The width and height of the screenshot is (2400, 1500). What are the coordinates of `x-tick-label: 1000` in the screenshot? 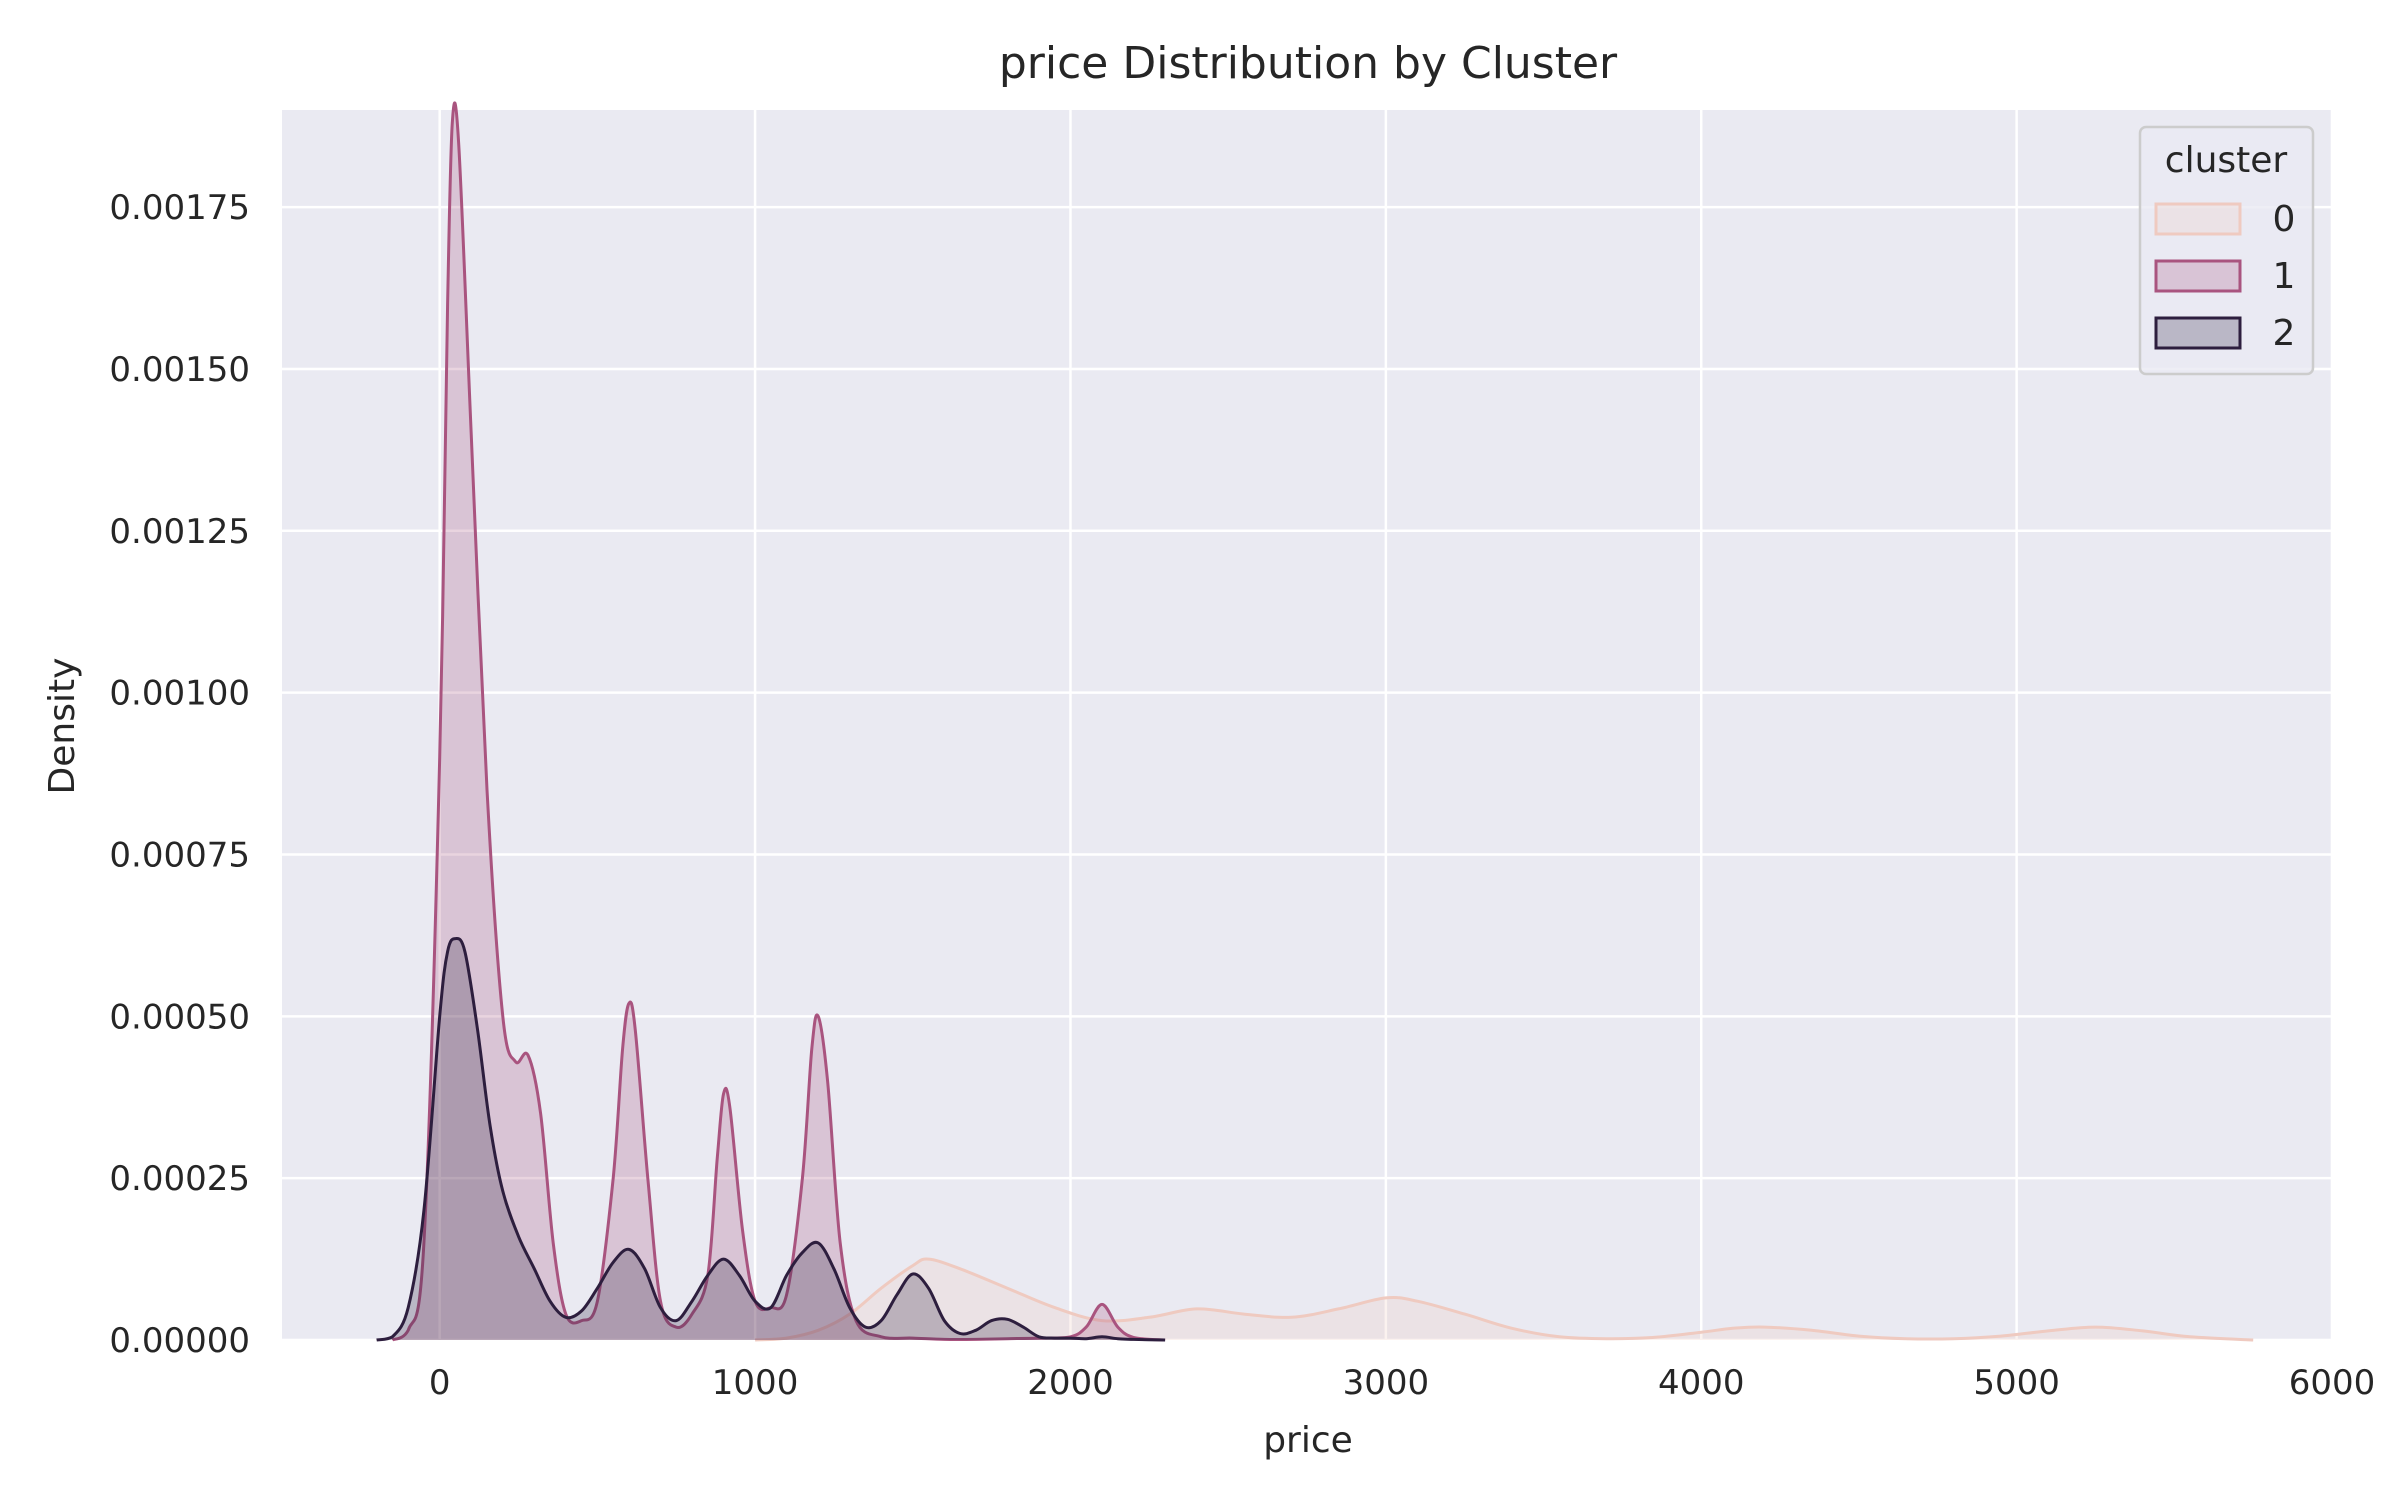 It's located at (755, 1383).